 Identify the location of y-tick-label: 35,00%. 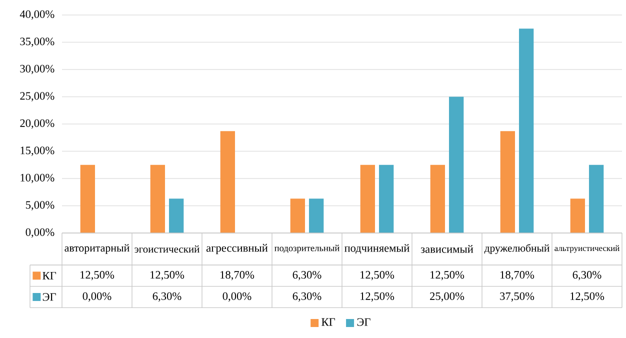
(37, 42).